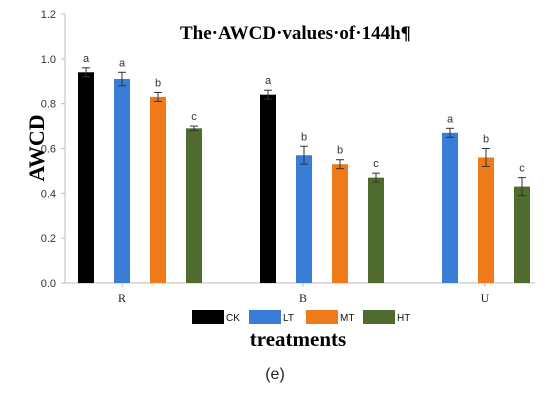  I want to click on legend-label-CK: CK, so click(233, 318).